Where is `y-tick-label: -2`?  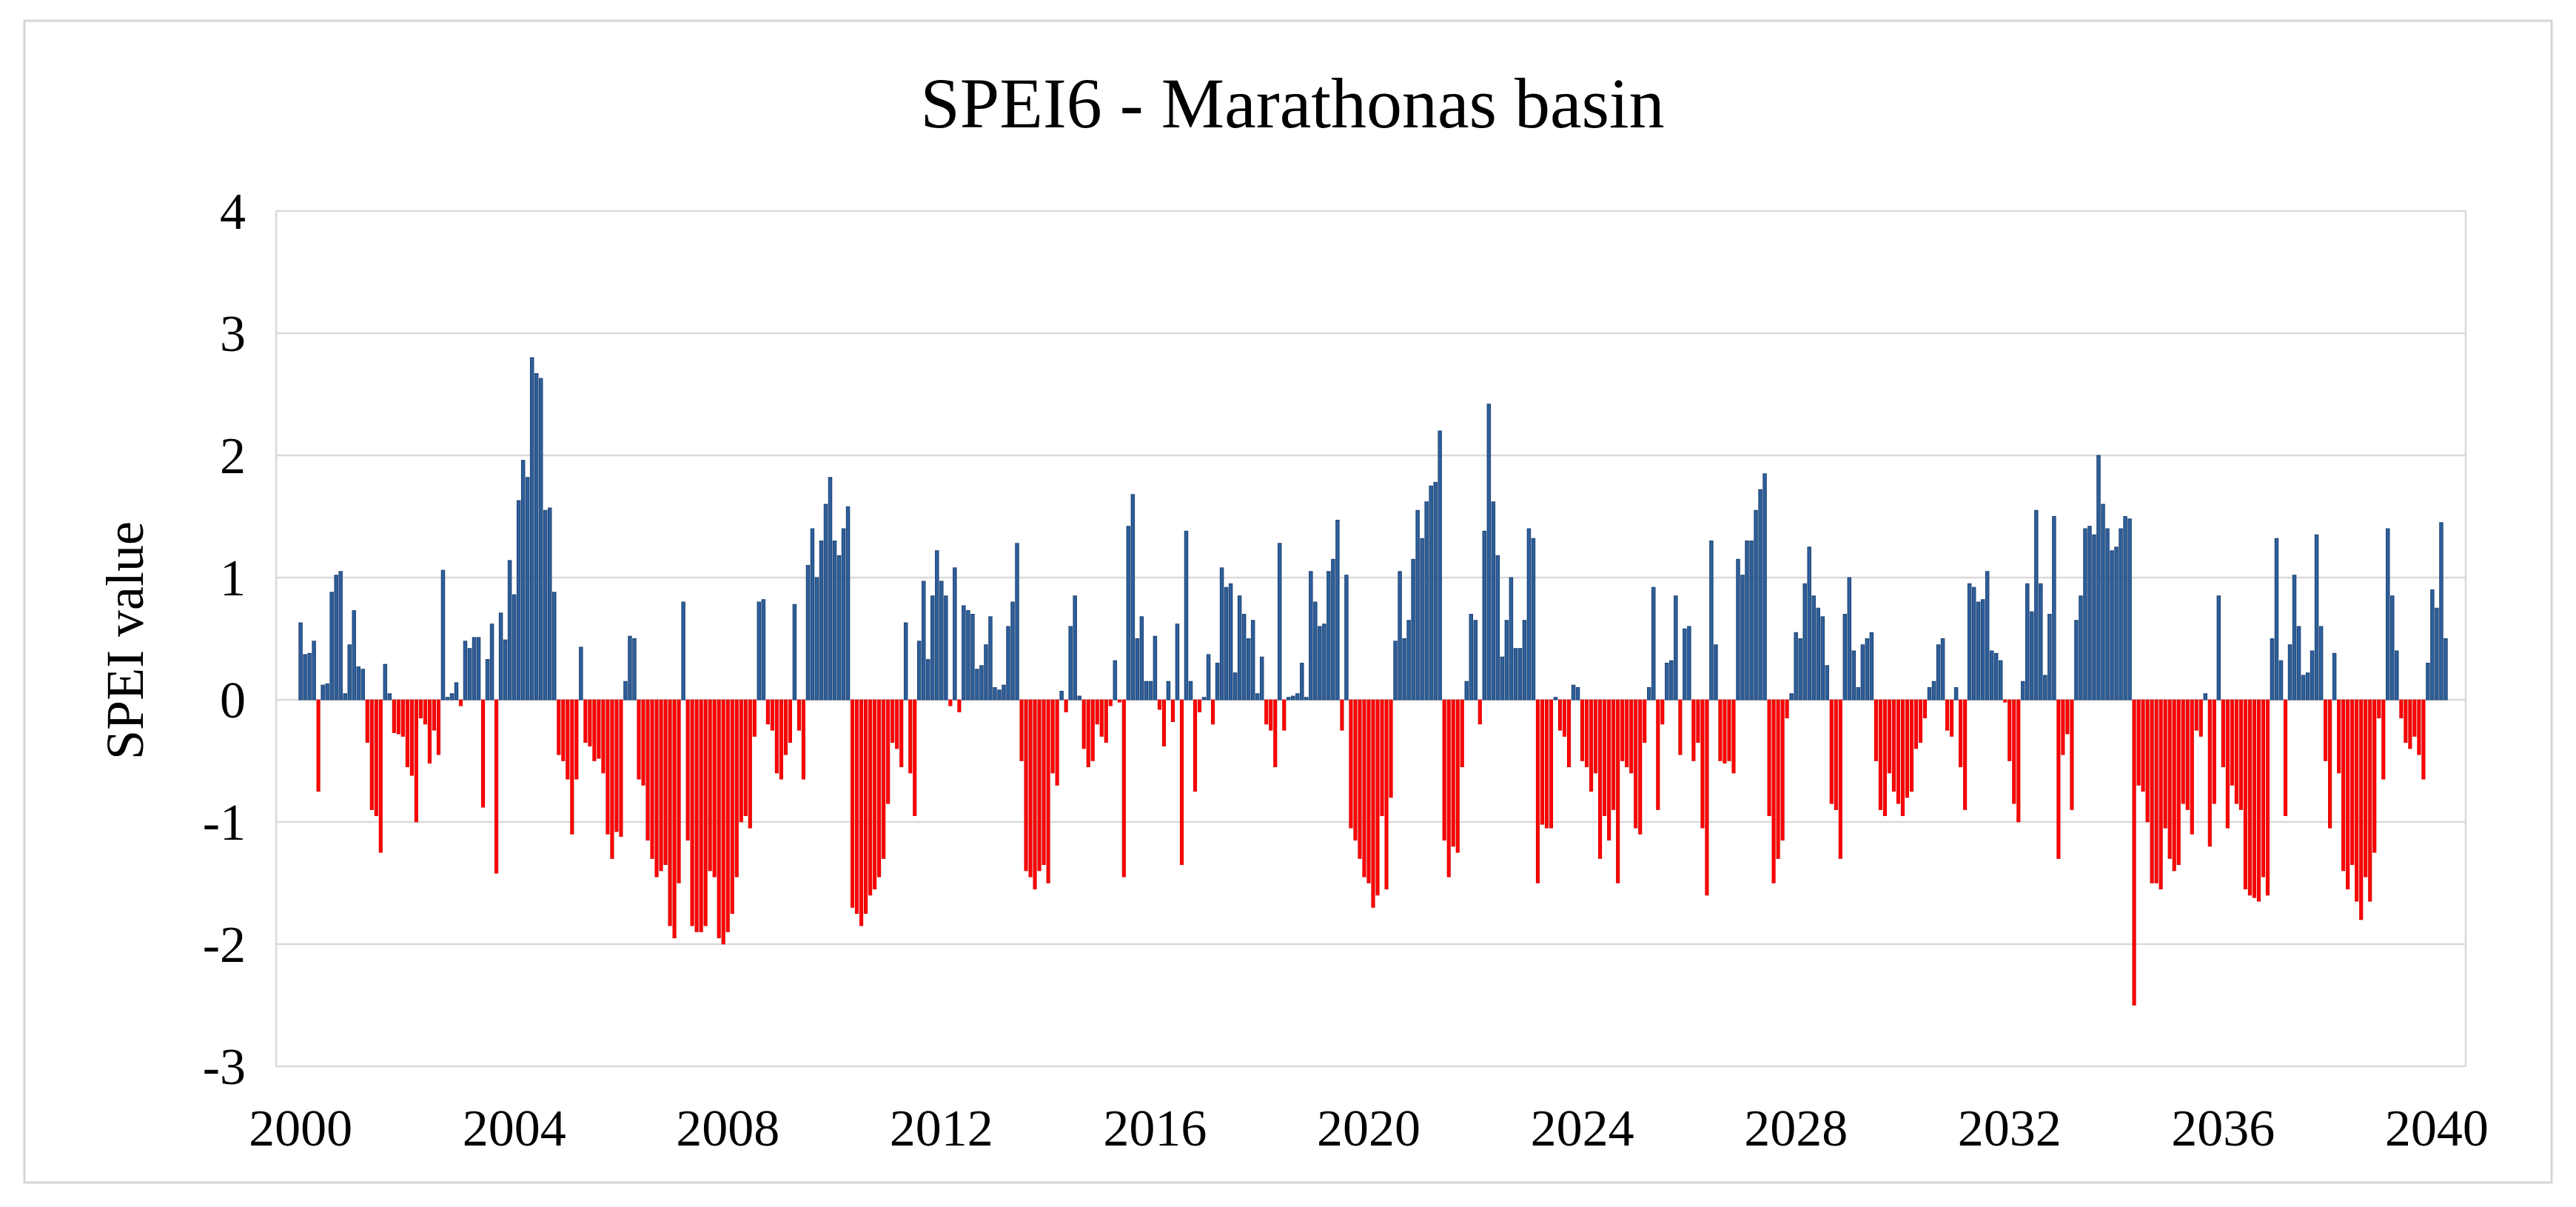
y-tick-label: -2 is located at coordinates (224, 946).